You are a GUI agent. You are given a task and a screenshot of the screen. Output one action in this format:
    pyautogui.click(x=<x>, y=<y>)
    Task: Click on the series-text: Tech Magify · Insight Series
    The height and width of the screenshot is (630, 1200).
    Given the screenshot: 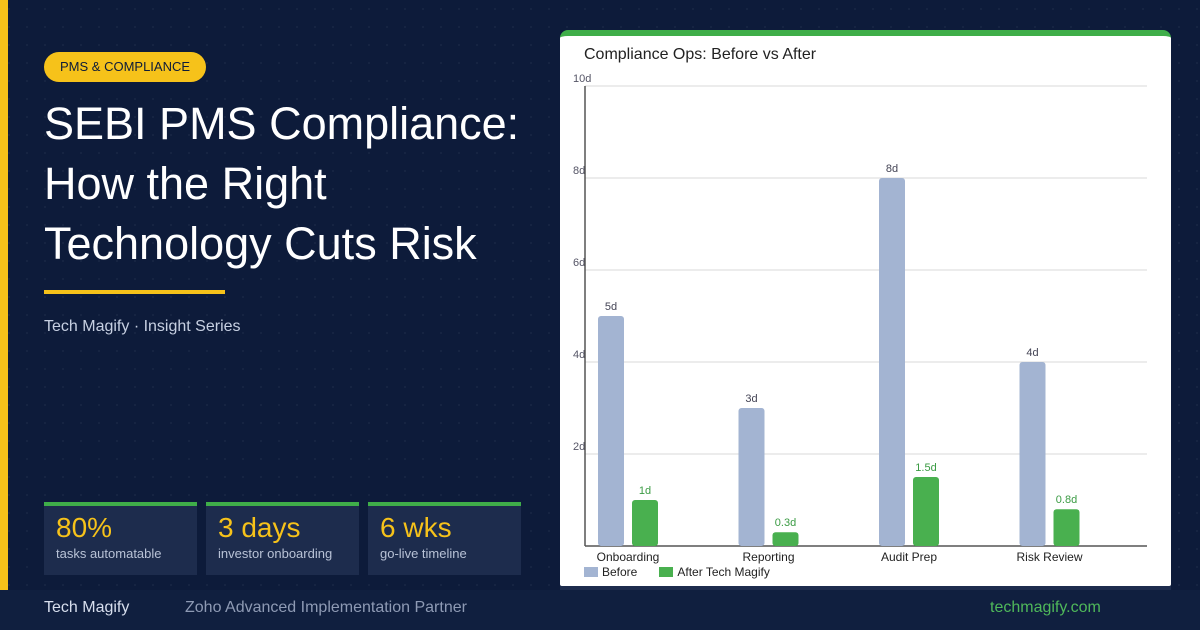 What is the action you would take?
    pyautogui.click(x=142, y=326)
    